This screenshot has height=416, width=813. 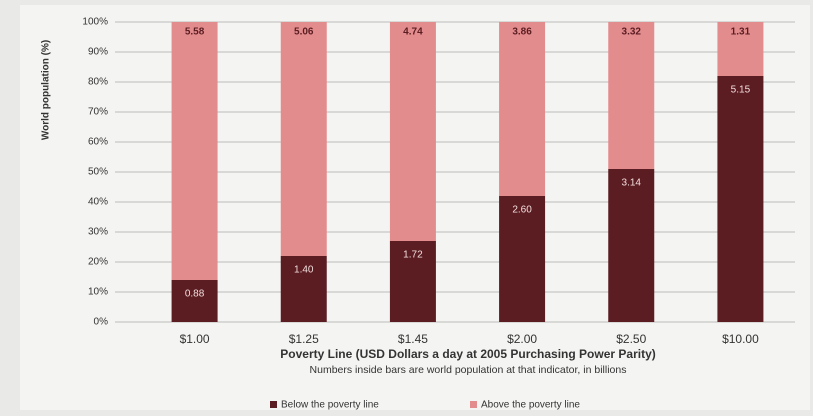 What do you see at coordinates (304, 339) in the screenshot?
I see `x-tick-label: $1.25` at bounding box center [304, 339].